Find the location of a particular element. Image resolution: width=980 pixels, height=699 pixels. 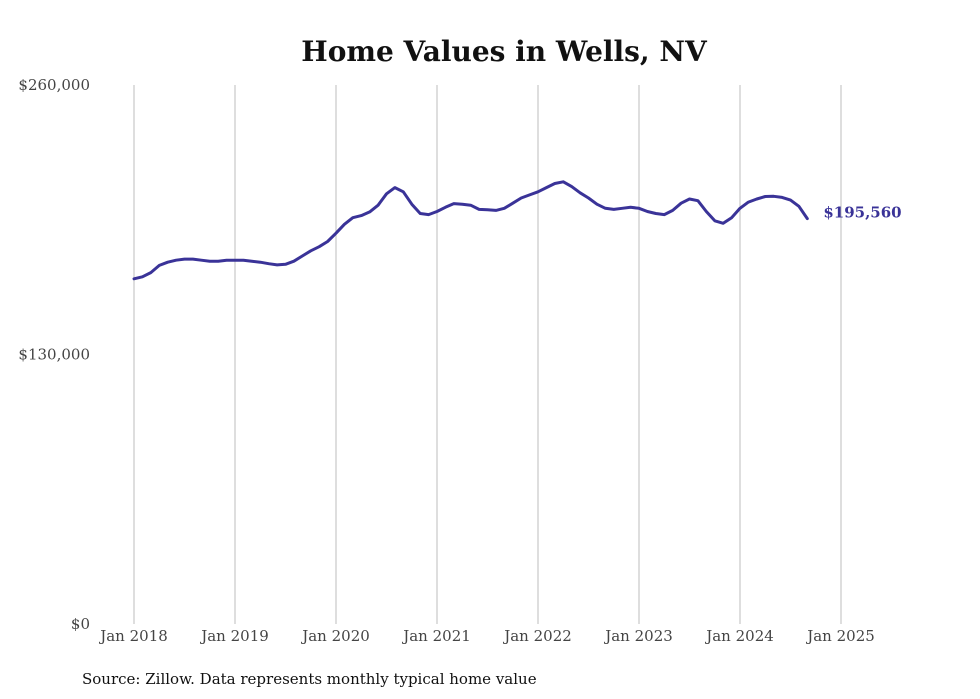

x-tick-label: Jan 2023 is located at coordinates (638, 636).